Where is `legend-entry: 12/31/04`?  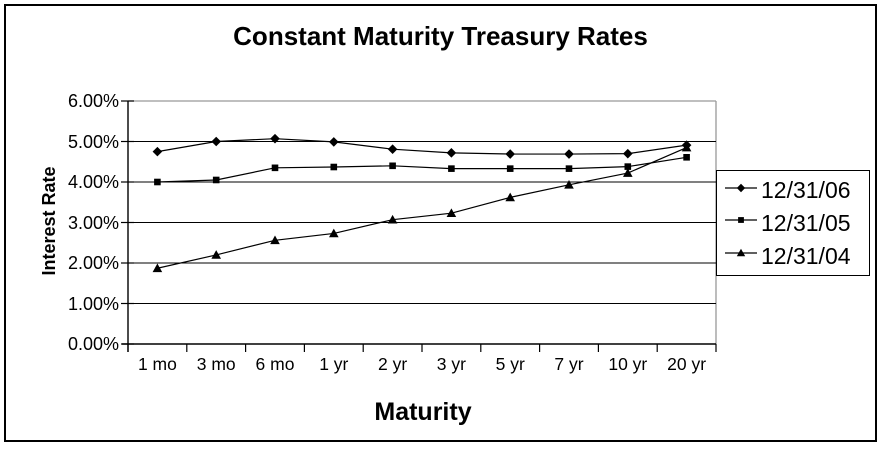
legend-entry: 12/31/04 is located at coordinates (796, 256).